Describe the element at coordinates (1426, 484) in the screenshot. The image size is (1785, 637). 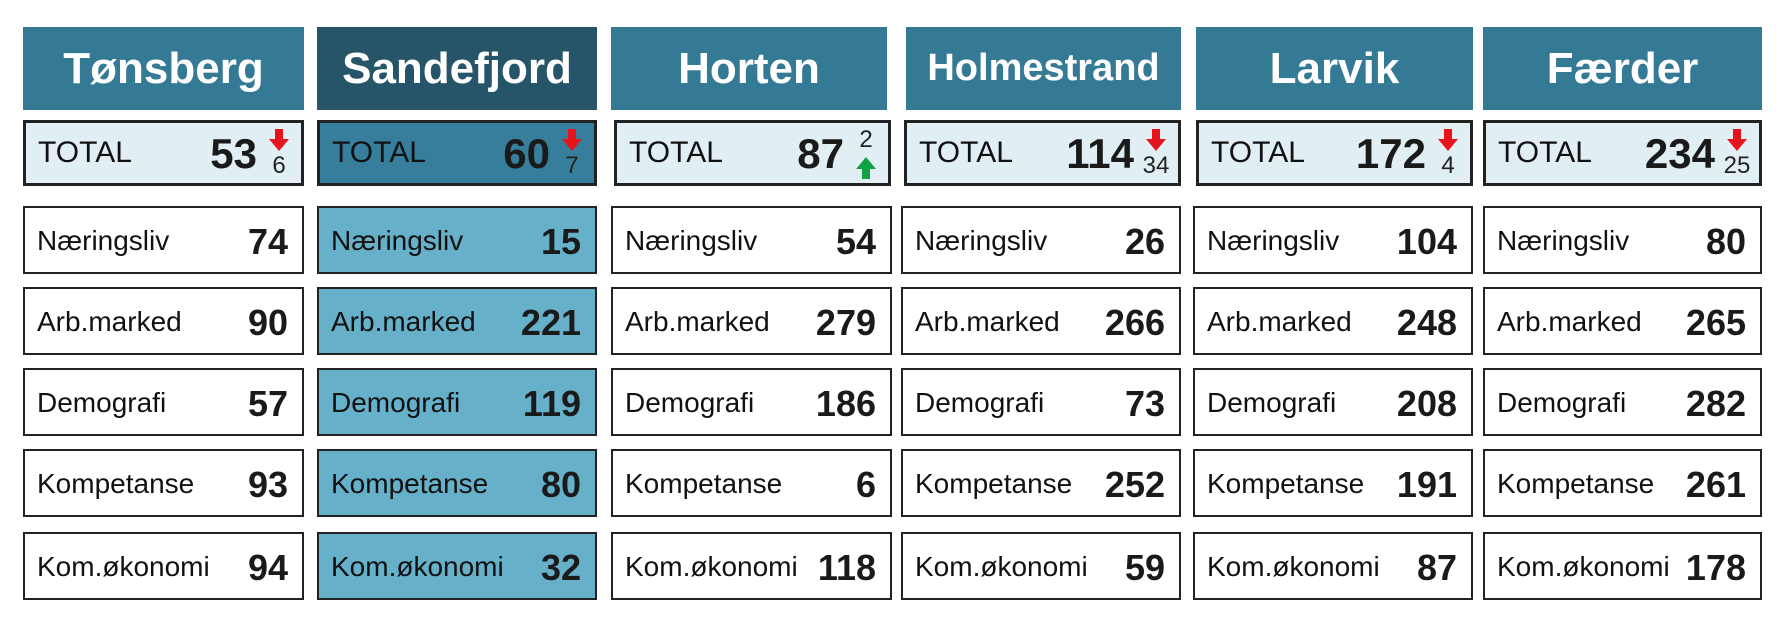
I see `metric-value: 191` at that location.